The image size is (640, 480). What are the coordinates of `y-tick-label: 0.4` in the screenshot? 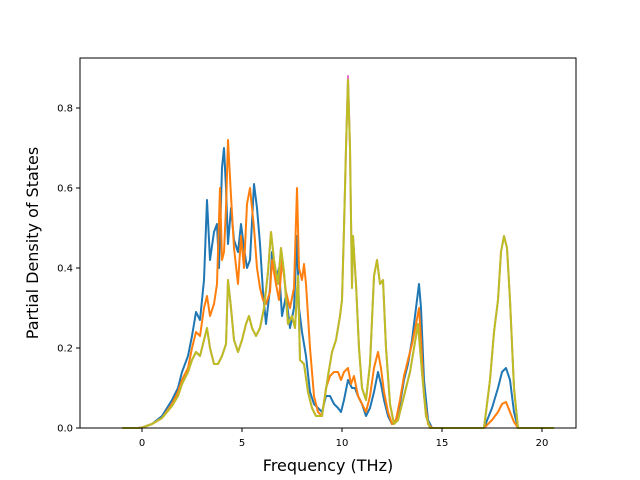 It's located at (65, 269).